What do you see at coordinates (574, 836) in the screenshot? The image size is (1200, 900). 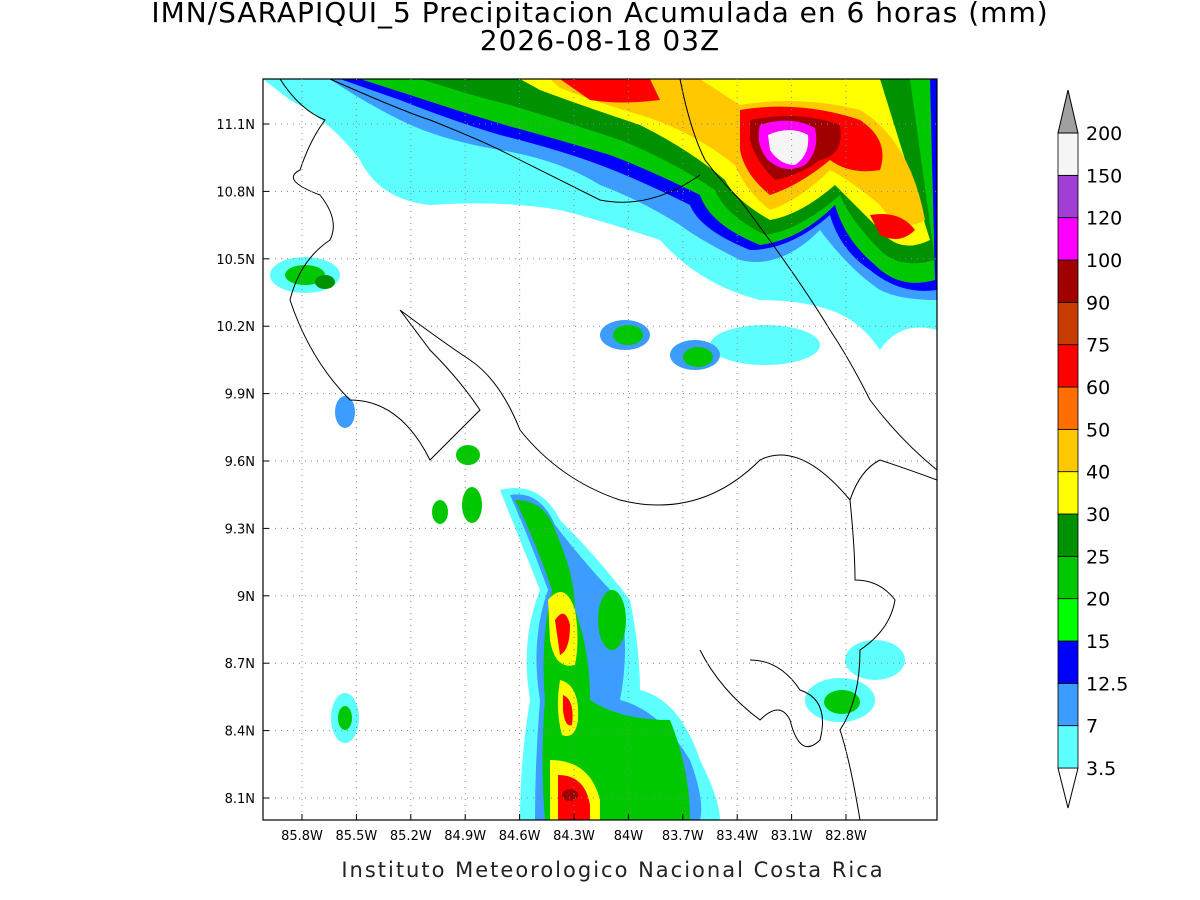 I see `lon-tick-label: 84.3W` at bounding box center [574, 836].